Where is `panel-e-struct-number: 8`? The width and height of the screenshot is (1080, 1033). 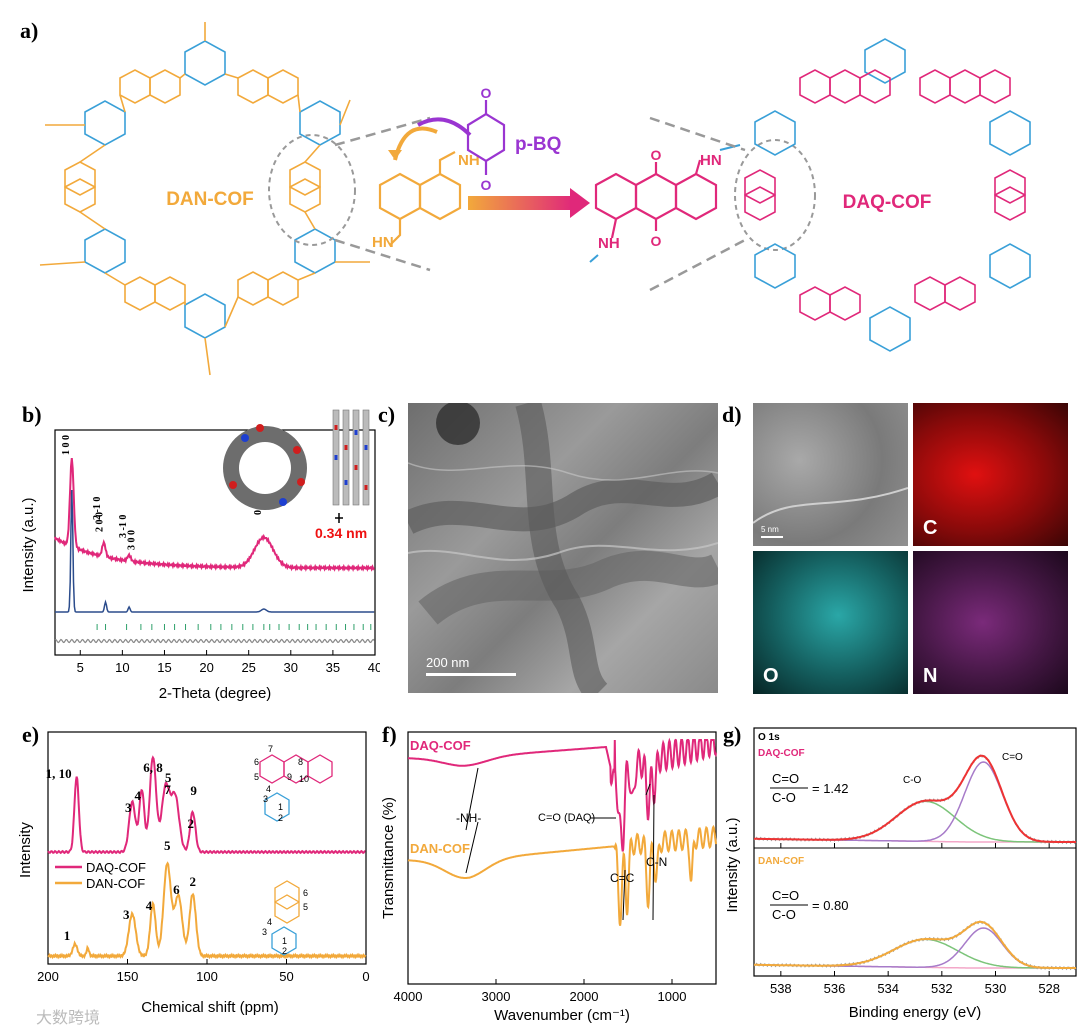
panel-e-struct-number: 8 is located at coordinates (300, 762).